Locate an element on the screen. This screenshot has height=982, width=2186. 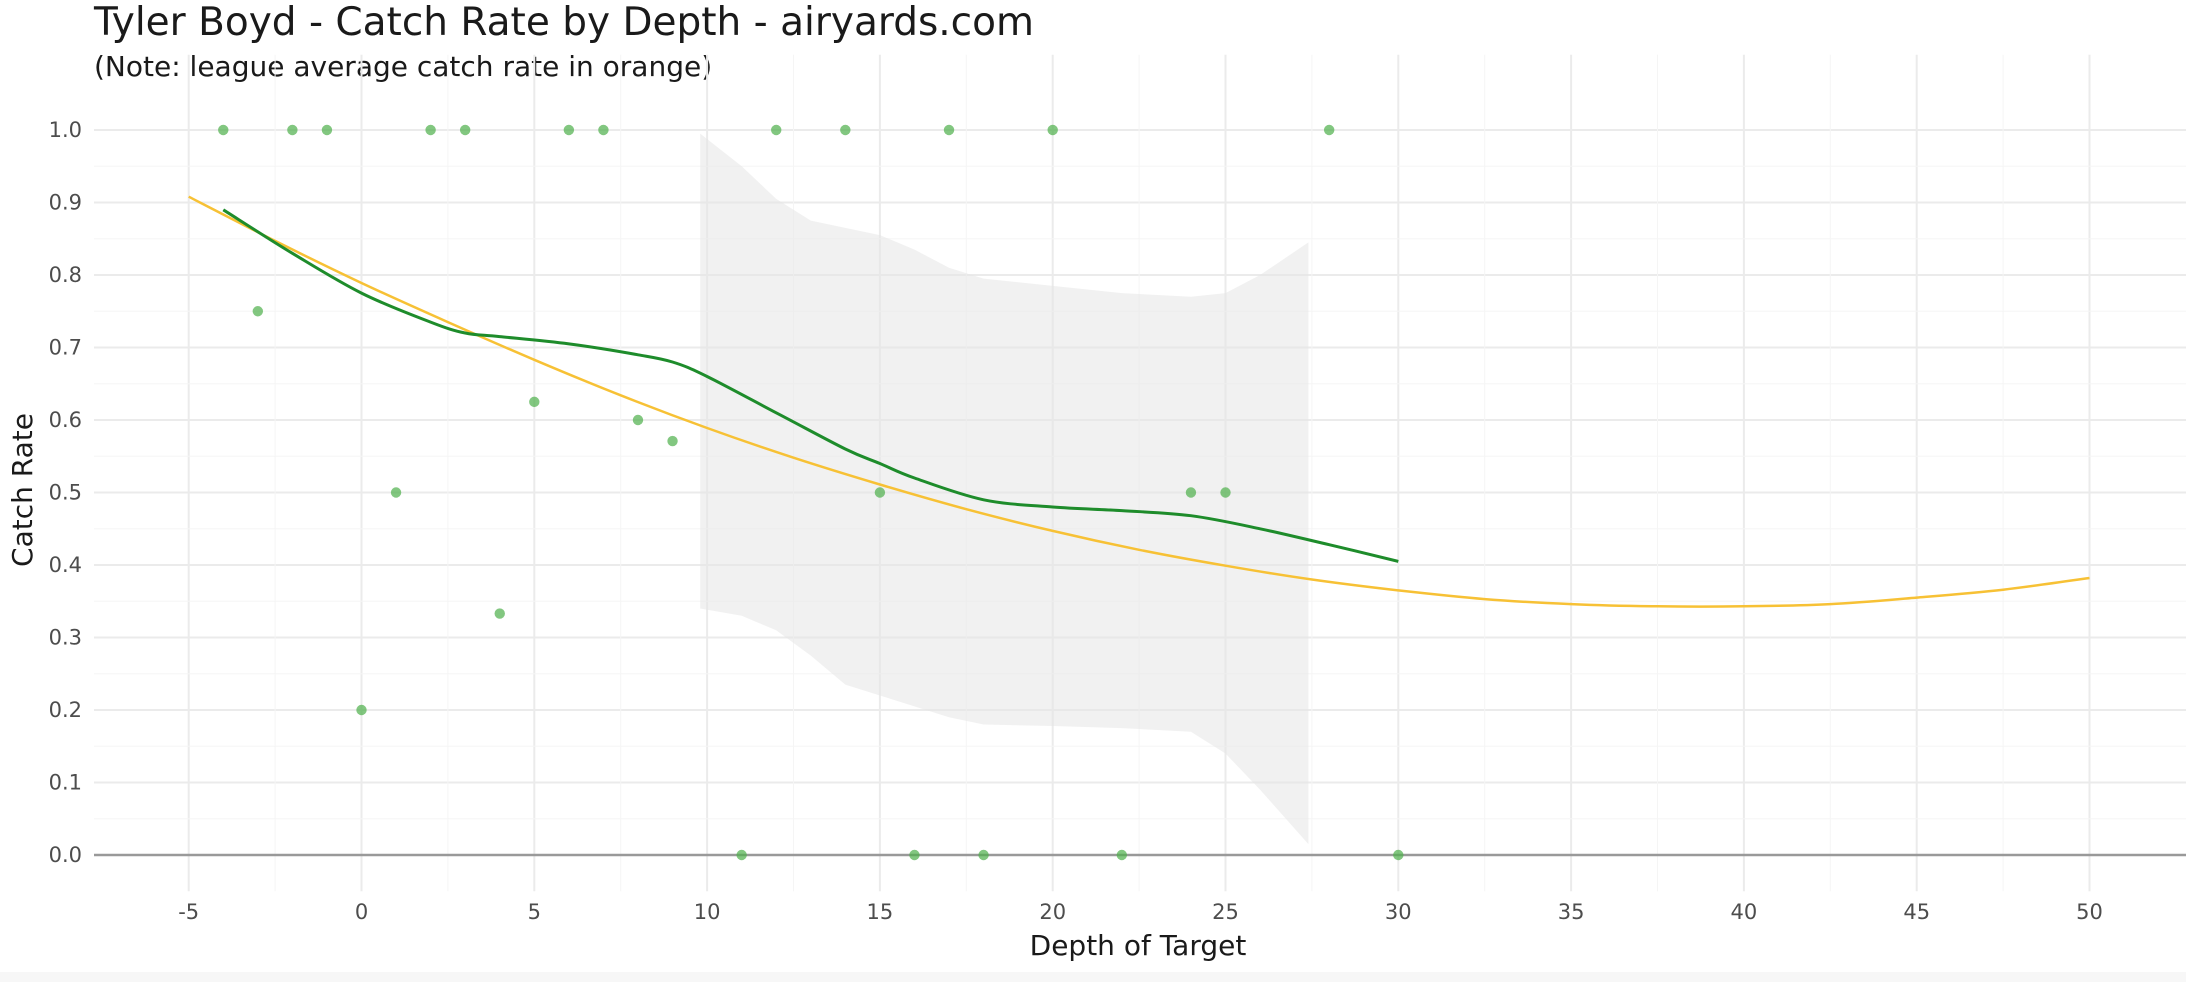
x-tick-label: 10 is located at coordinates (707, 912).